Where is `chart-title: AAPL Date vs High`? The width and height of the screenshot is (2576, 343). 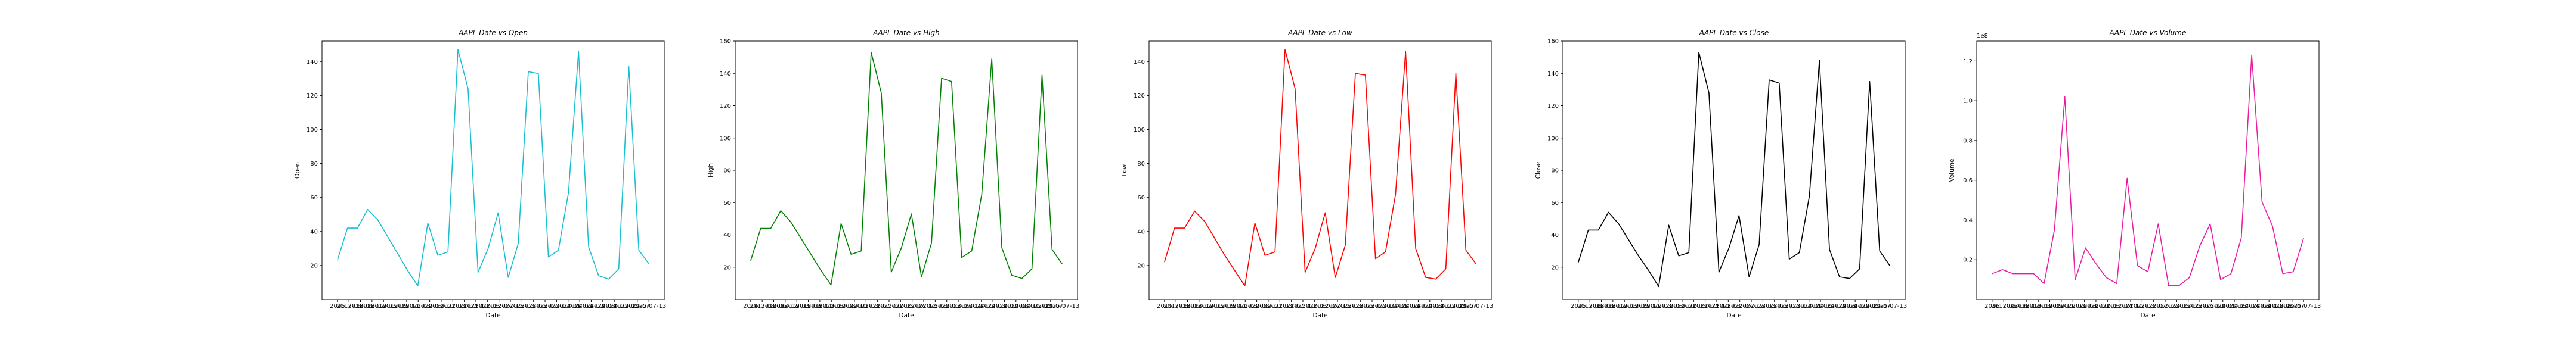
chart-title: AAPL Date vs High is located at coordinates (906, 33).